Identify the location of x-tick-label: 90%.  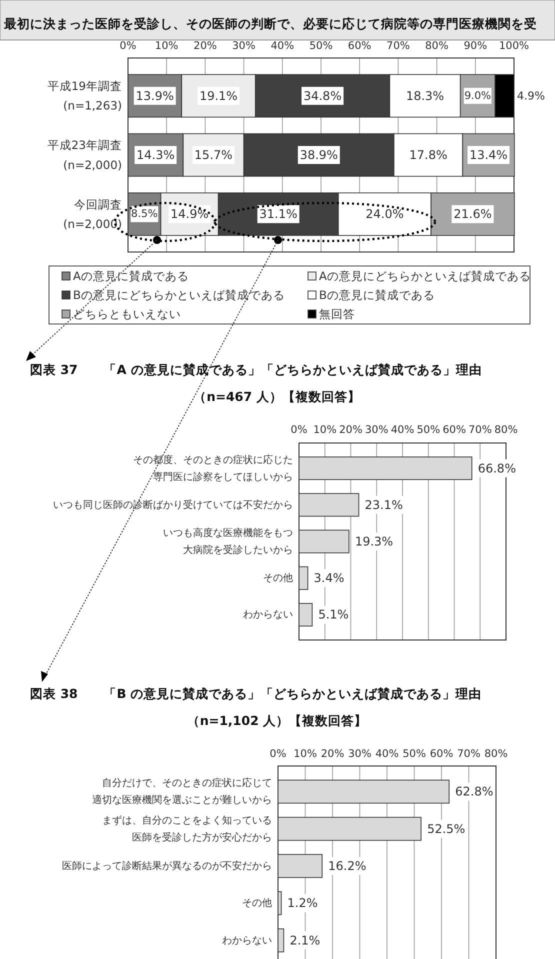
(476, 46).